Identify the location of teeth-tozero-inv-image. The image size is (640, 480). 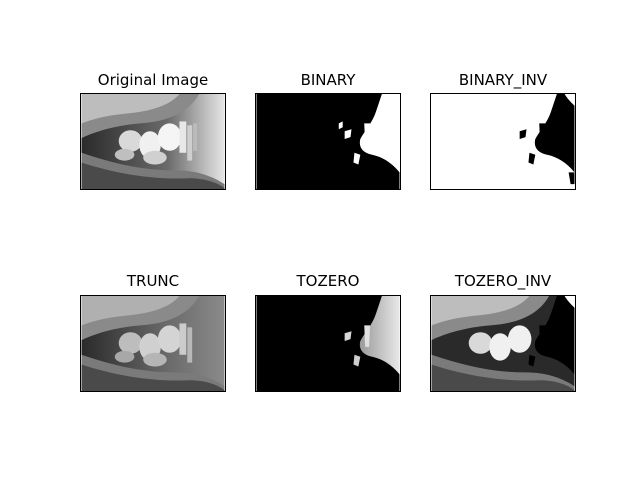
(503, 343).